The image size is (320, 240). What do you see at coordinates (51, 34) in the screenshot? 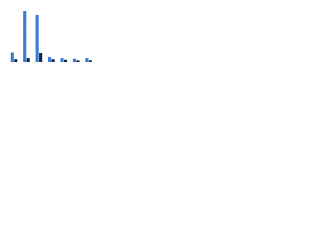
I see `chart` at bounding box center [51, 34].